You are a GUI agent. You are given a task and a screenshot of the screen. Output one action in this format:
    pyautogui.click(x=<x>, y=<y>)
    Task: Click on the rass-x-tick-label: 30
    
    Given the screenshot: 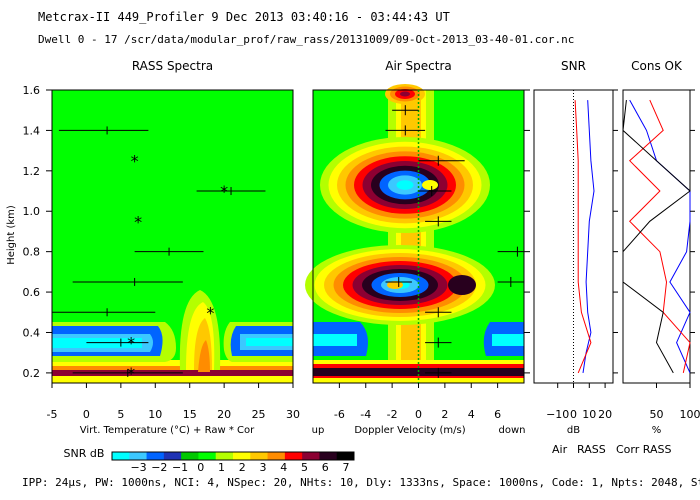 What is the action you would take?
    pyautogui.click(x=293, y=414)
    